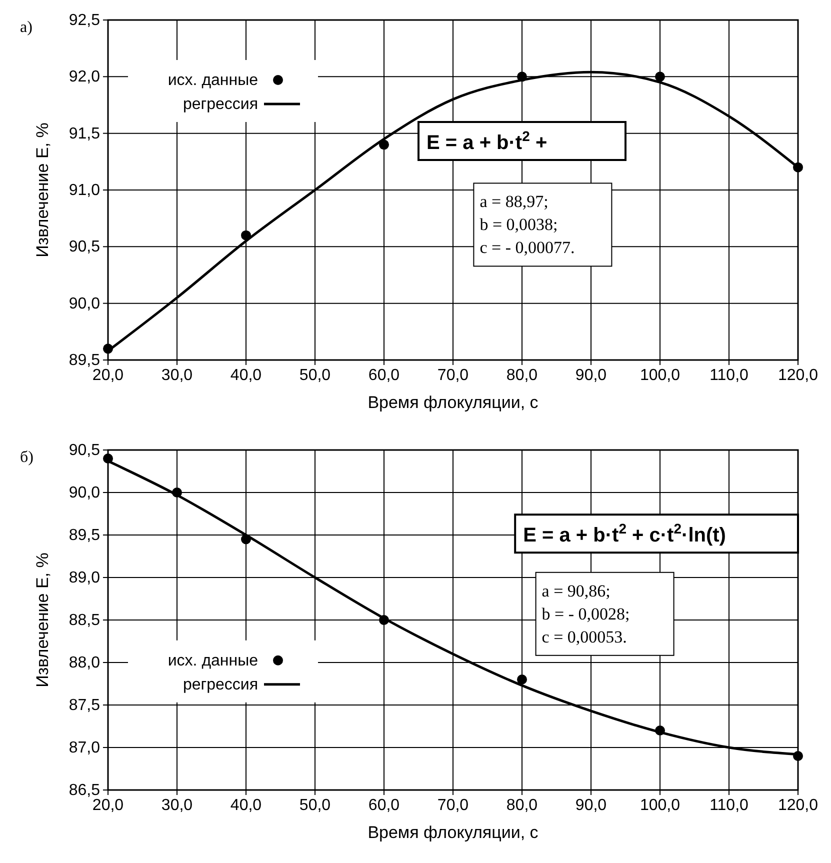  Describe the element at coordinates (84, 190) in the screenshot. I see `y-tick-label: 91,0` at that location.